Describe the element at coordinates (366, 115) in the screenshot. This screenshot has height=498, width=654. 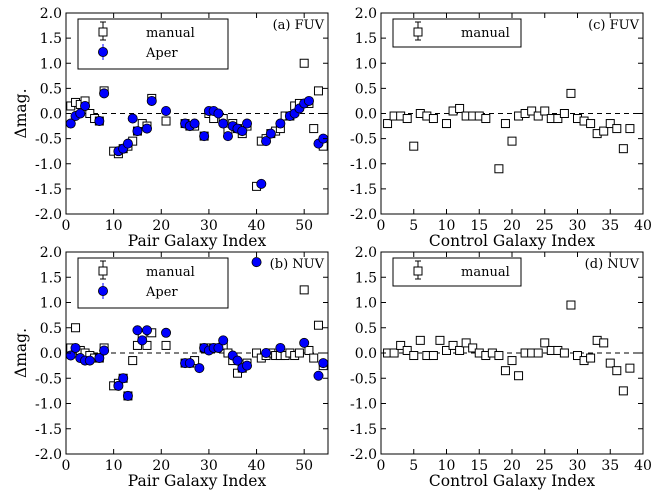
I see `y-tick-label: 0.0` at that location.